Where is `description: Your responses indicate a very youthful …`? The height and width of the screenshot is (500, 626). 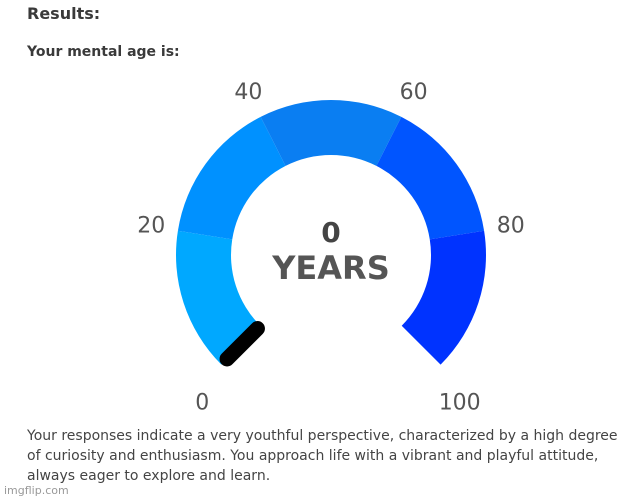
description: Your responses indicate a very youthful … is located at coordinates (322, 456).